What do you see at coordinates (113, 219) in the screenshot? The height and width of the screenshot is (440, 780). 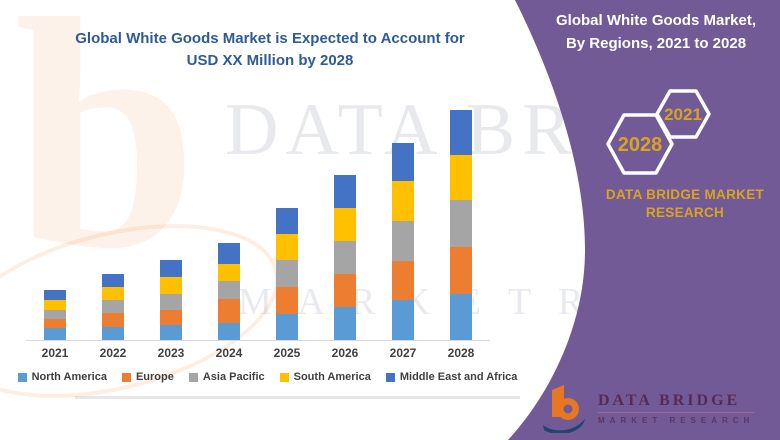 I see `bar-slot-2022` at bounding box center [113, 219].